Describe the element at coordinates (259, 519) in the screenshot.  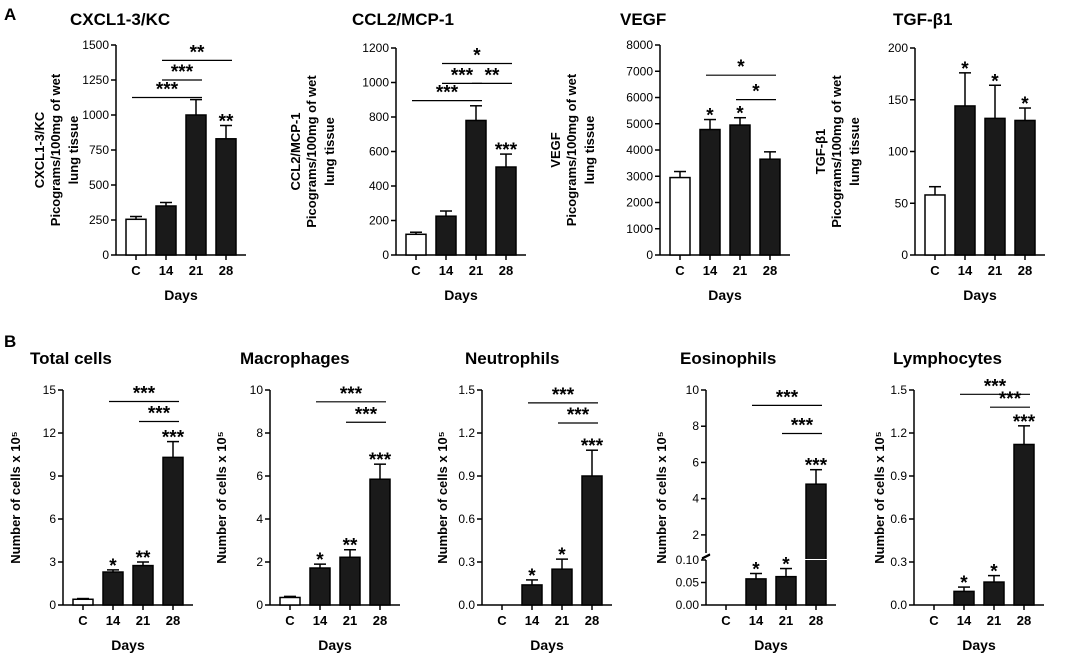
I see `y-tick-label: 4` at that location.